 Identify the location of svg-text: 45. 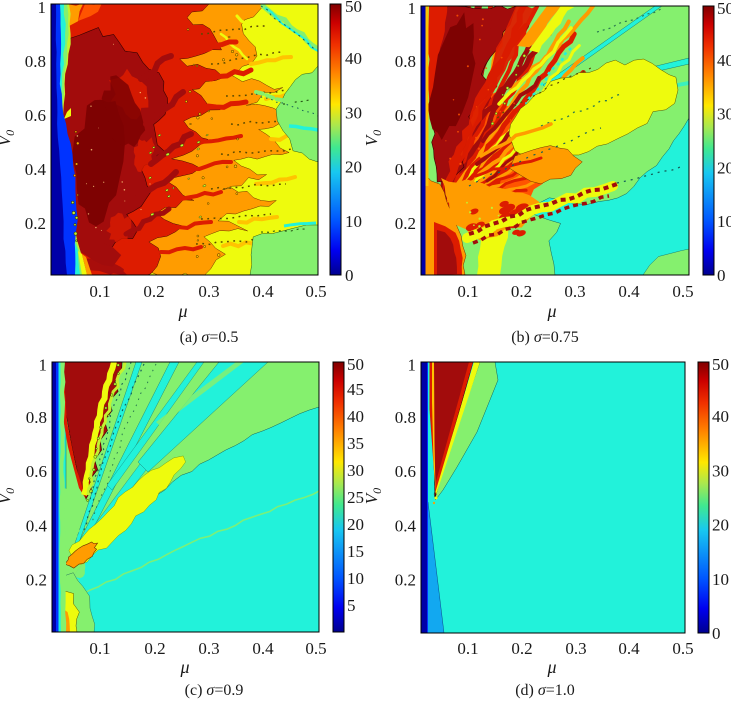
(355, 389).